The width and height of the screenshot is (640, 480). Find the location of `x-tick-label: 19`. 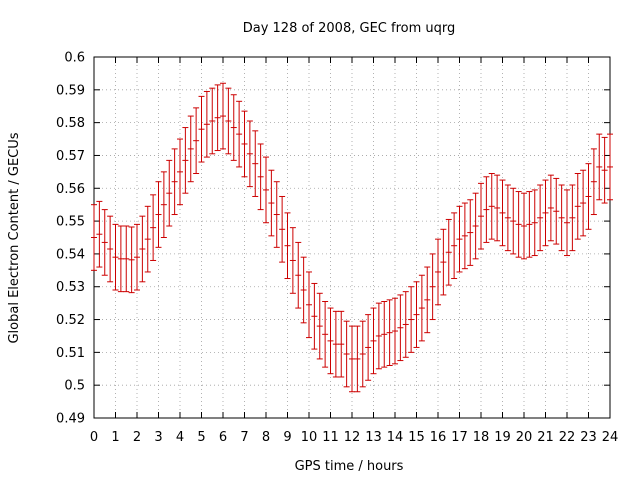

x-tick-label: 19 is located at coordinates (502, 437).